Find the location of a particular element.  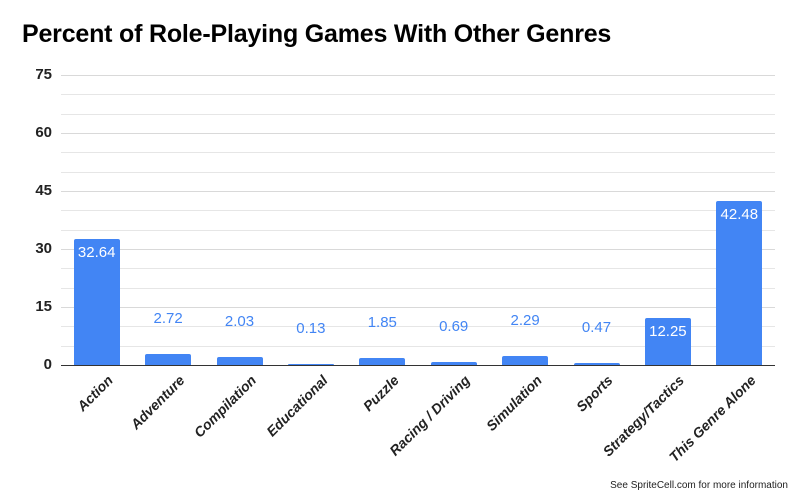

x-axis-line is located at coordinates (418, 365).